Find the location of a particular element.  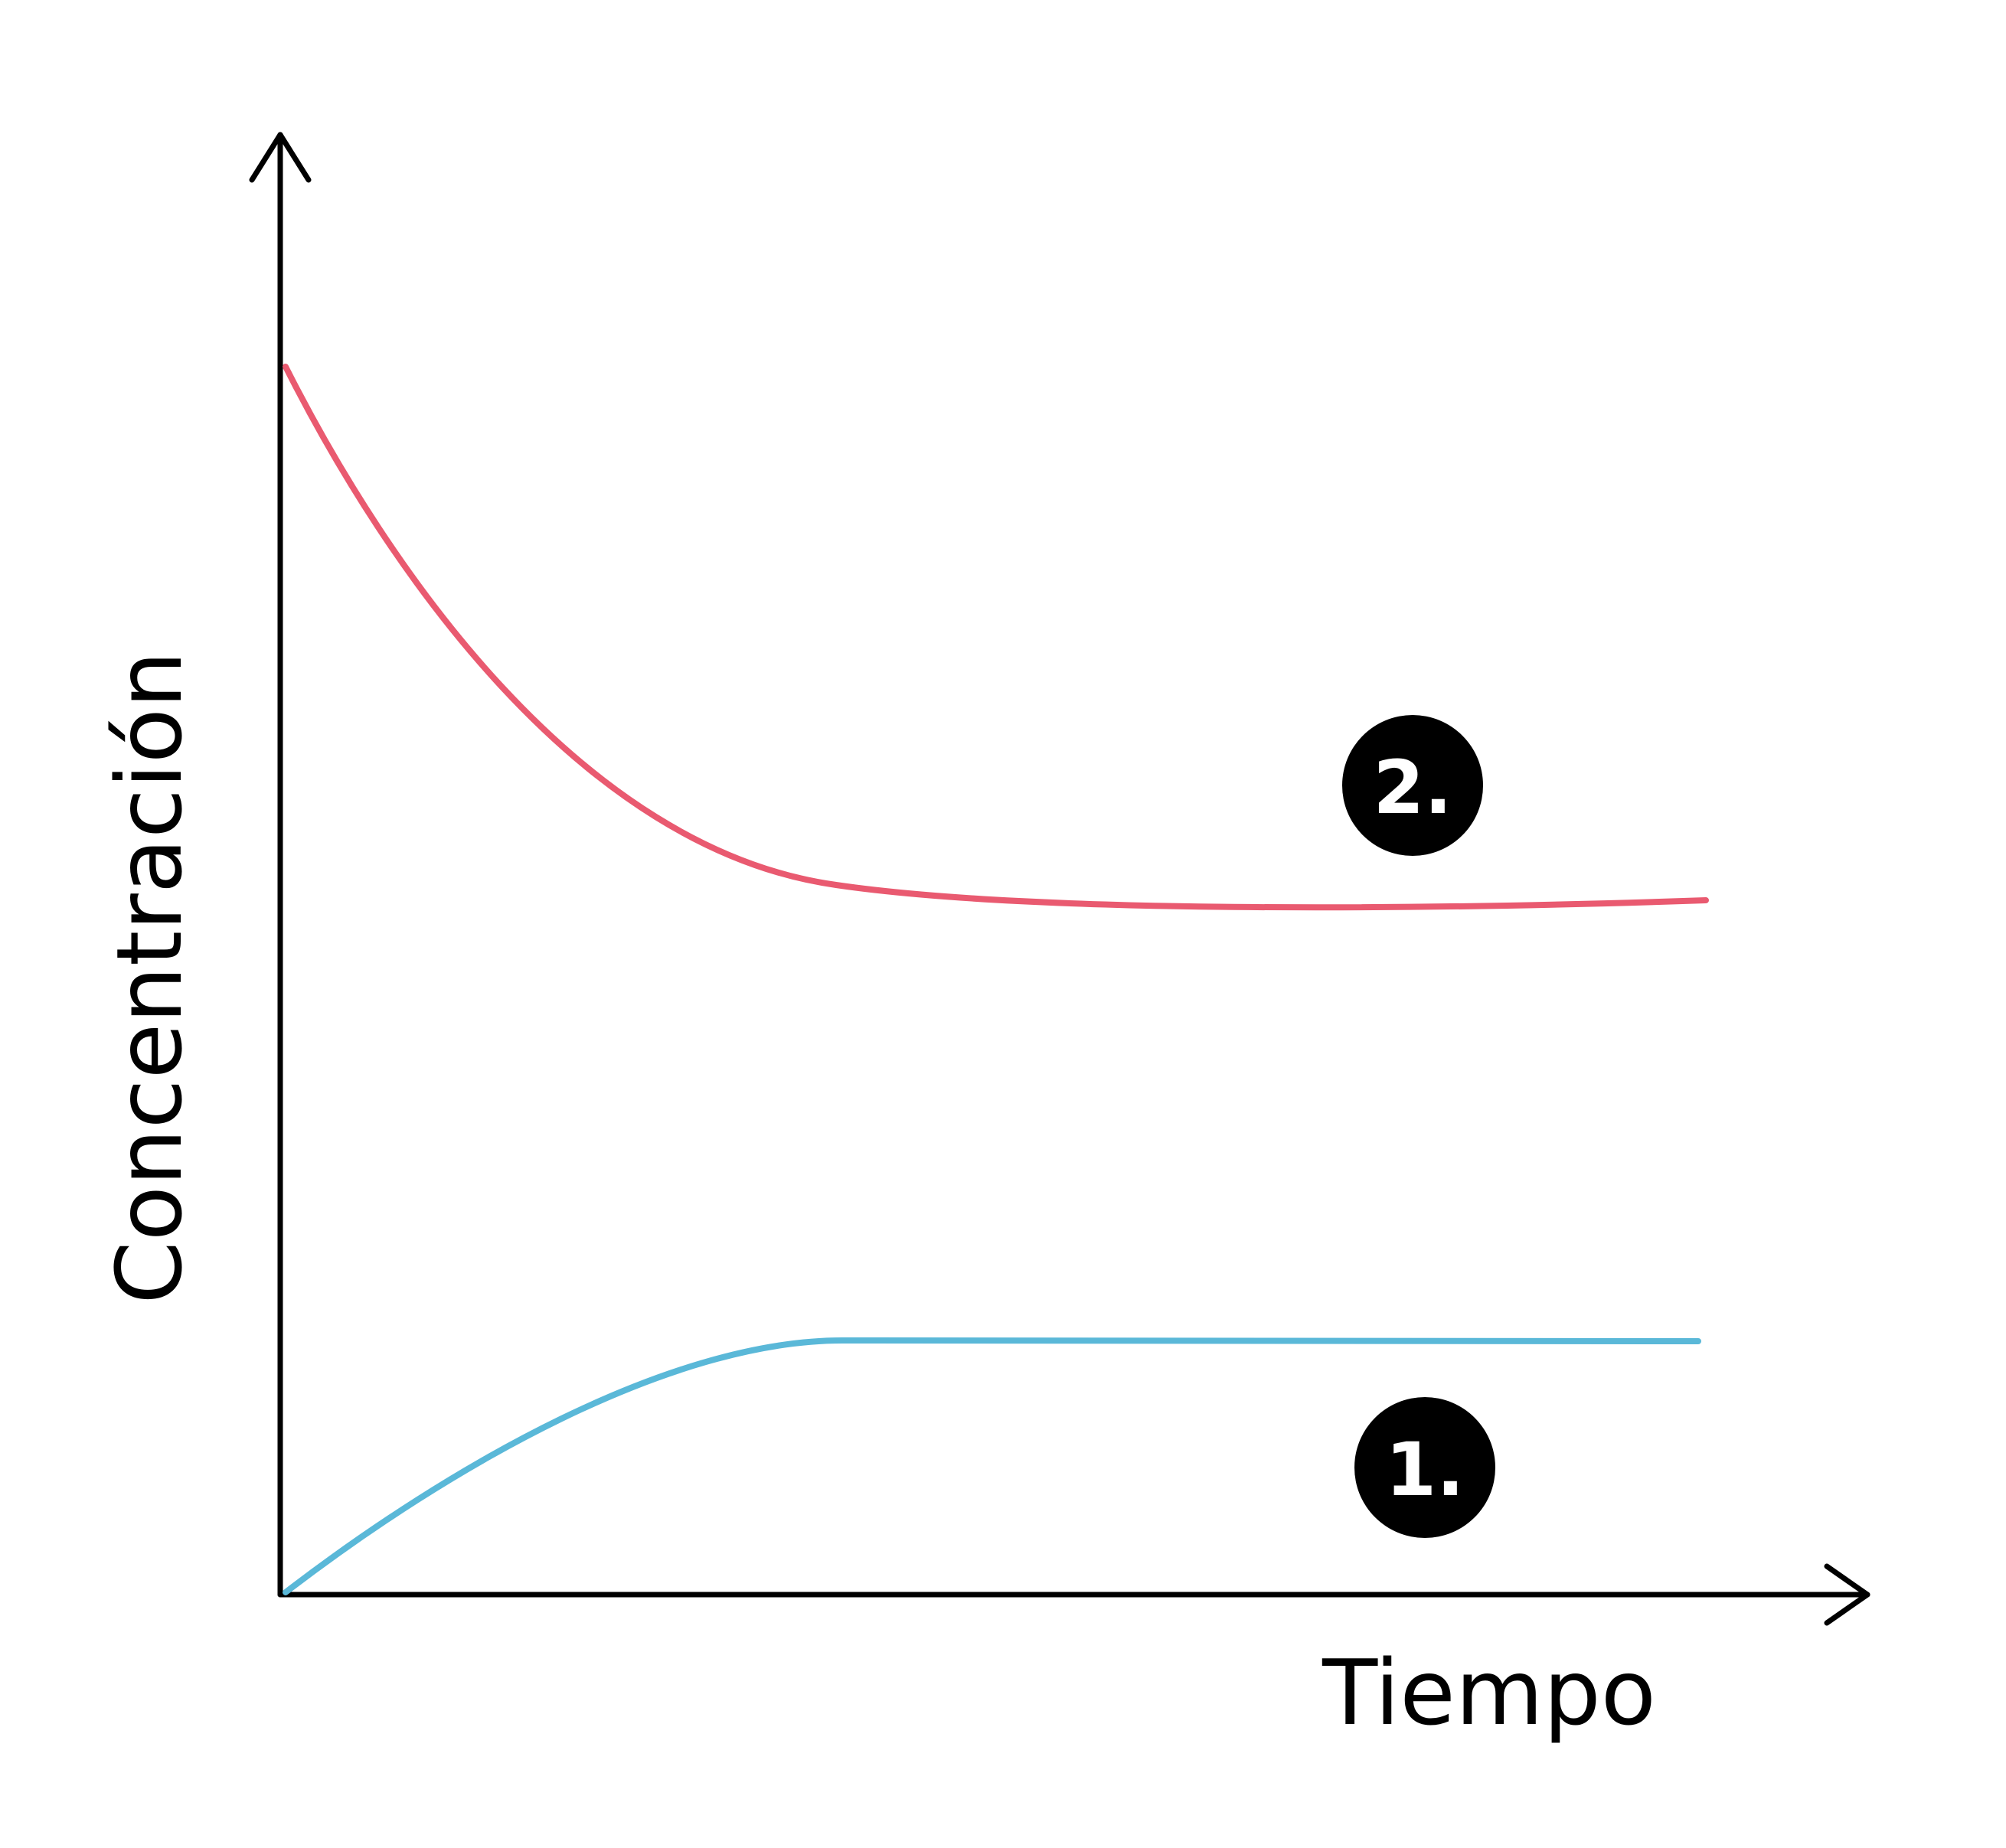

badge-label: 2. is located at coordinates (1412, 788).